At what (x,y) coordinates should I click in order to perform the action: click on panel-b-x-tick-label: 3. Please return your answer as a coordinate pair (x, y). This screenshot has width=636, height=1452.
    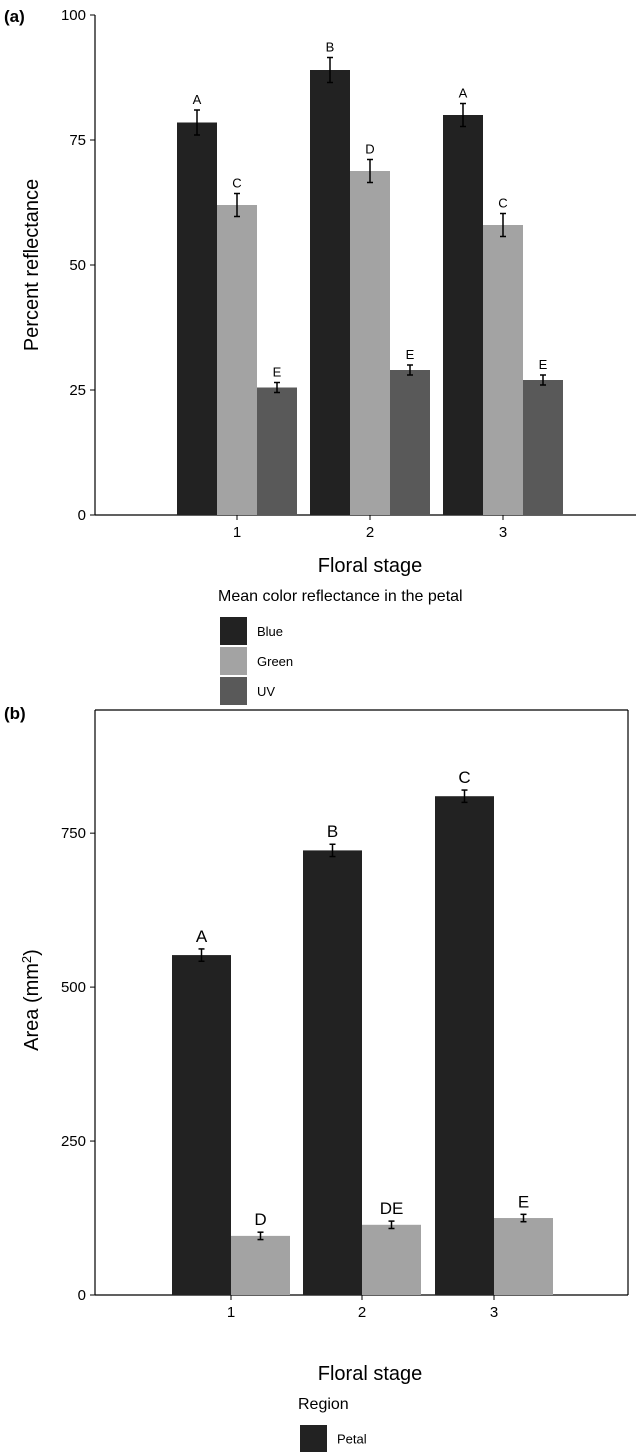
    Looking at the image, I should click on (494, 1312).